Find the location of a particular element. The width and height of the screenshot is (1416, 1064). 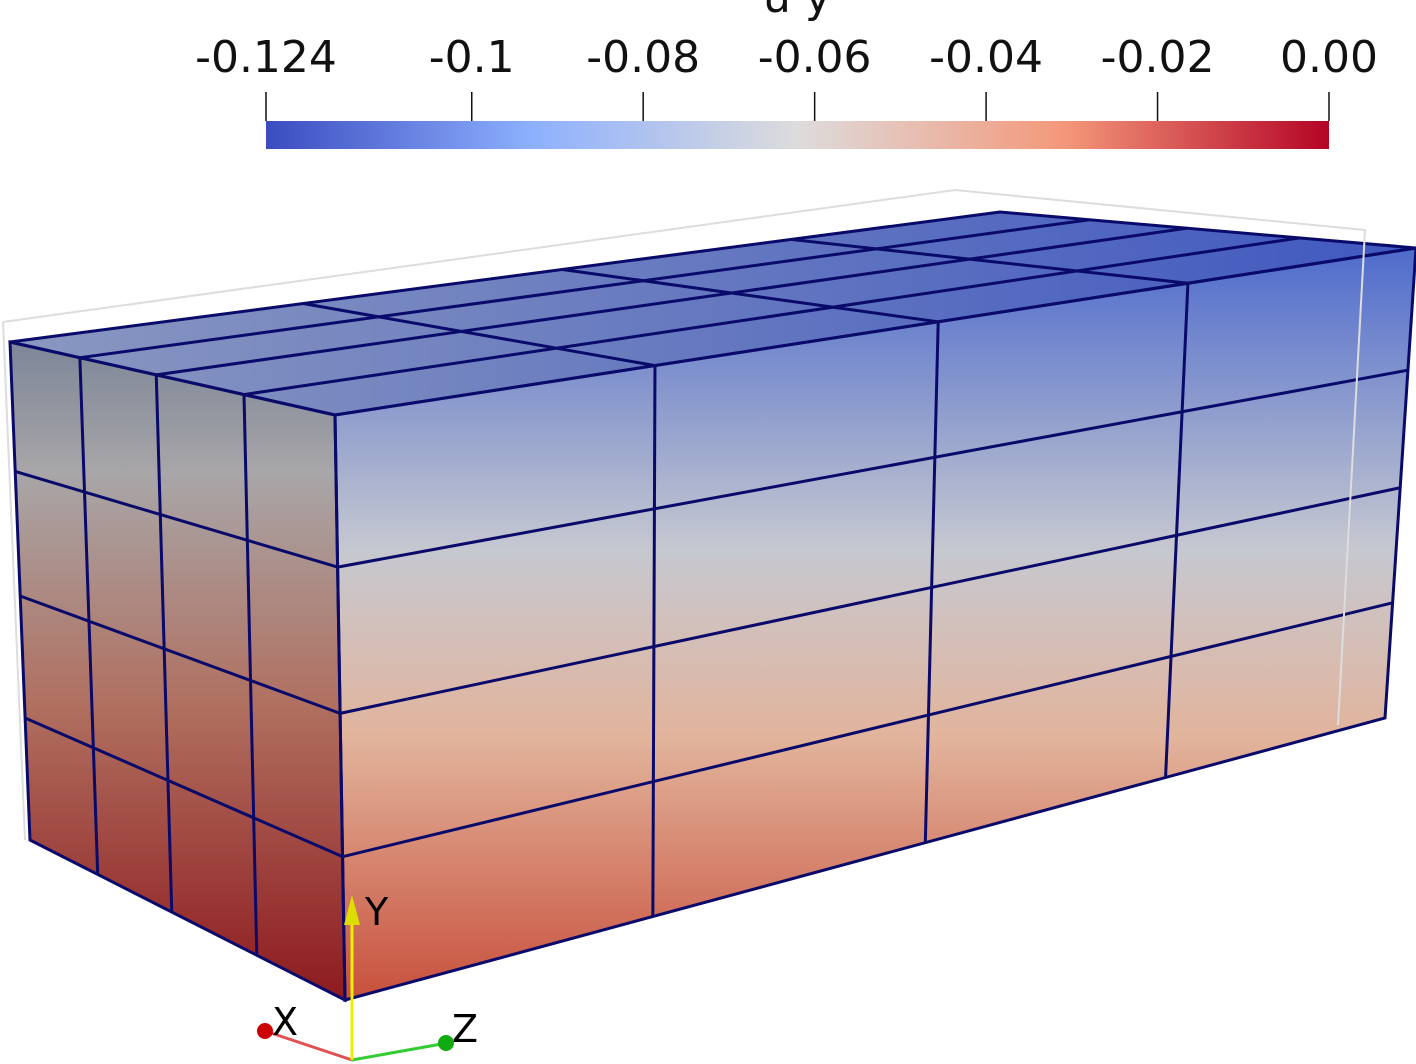

x-axis is located at coordinates (307, 1045).